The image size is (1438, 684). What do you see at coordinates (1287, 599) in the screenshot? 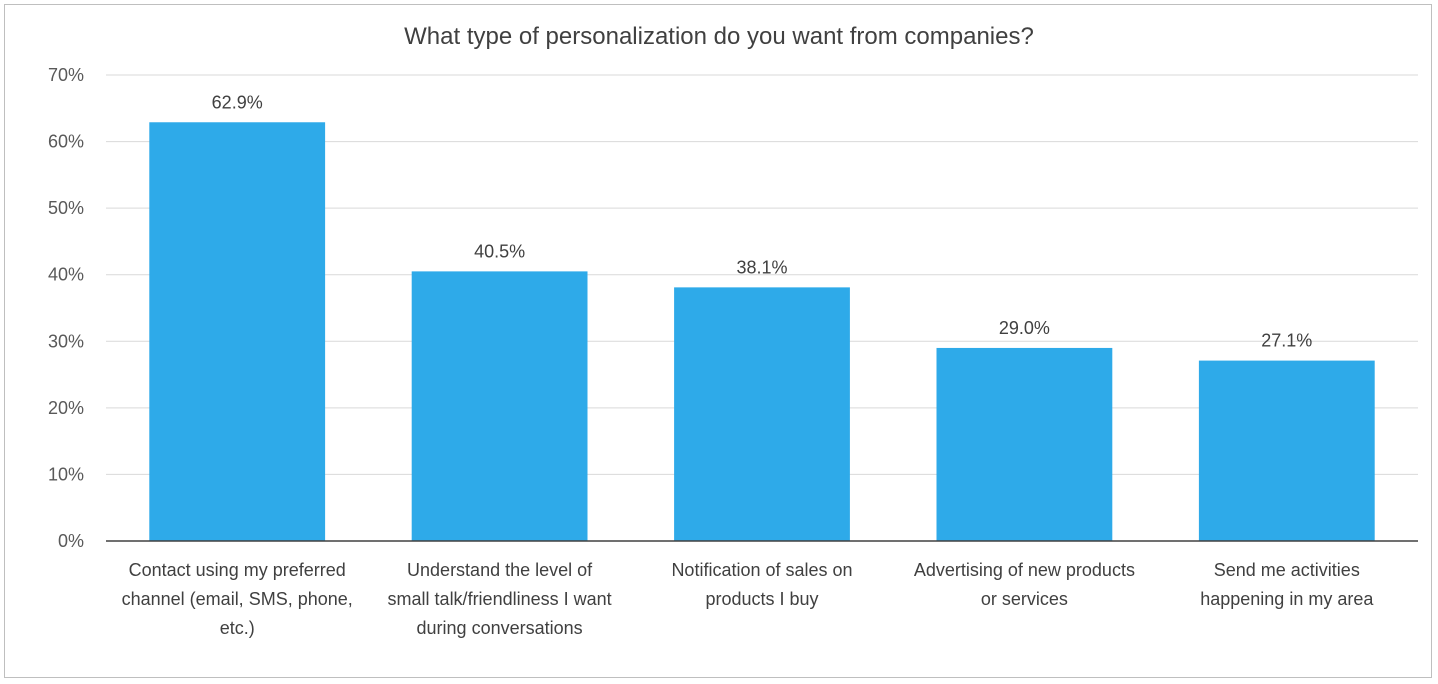
I see `x-category-label: happening in my area` at bounding box center [1287, 599].